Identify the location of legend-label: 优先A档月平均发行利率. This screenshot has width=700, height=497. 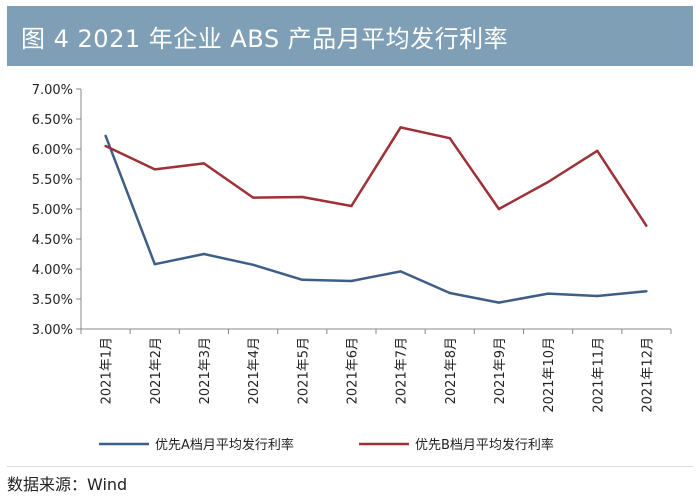
(224, 445).